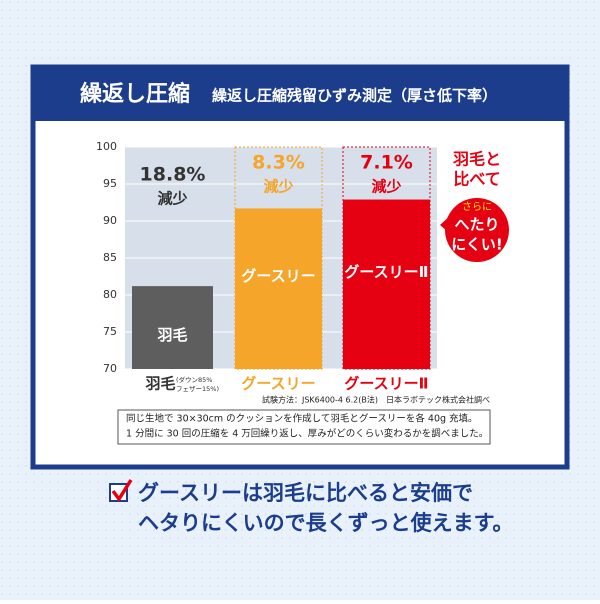 The height and width of the screenshot is (604, 600). What do you see at coordinates (110, 294) in the screenshot?
I see `y-tick-label: 80` at bounding box center [110, 294].